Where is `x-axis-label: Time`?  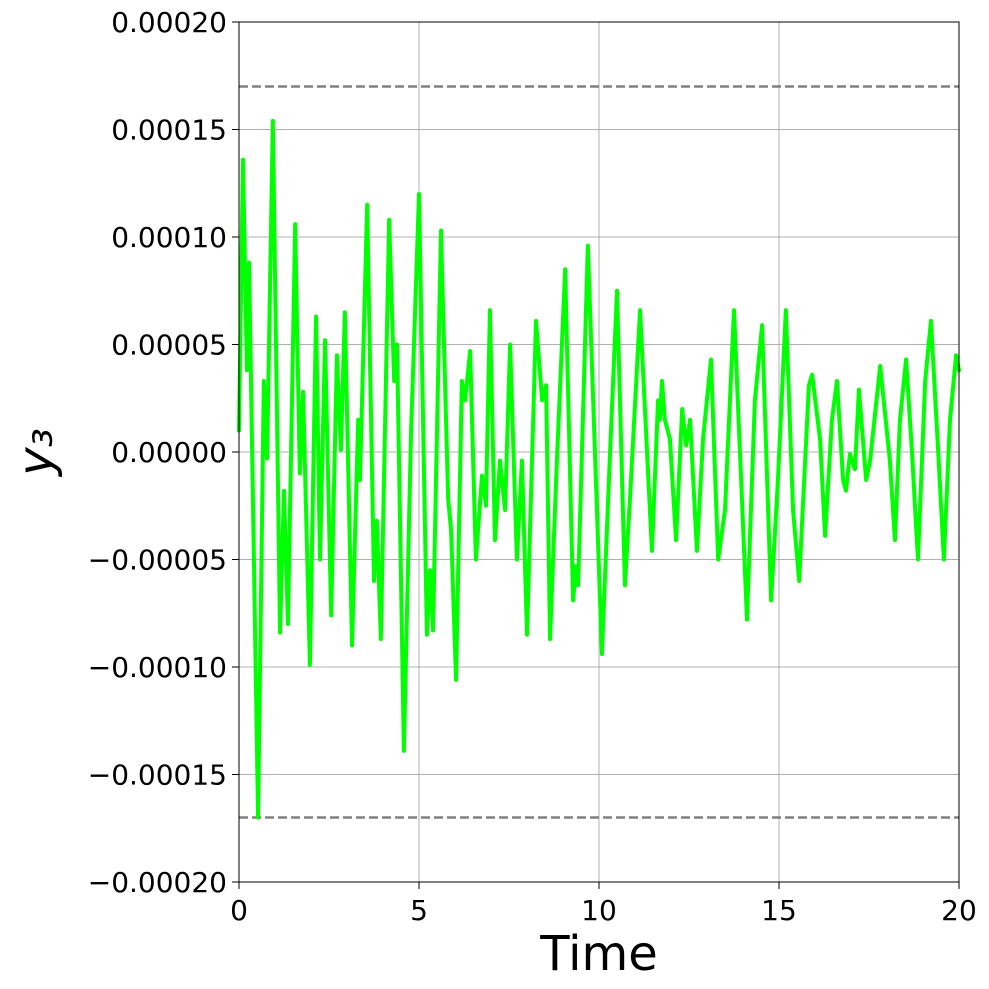 x-axis-label: Time is located at coordinates (598, 954).